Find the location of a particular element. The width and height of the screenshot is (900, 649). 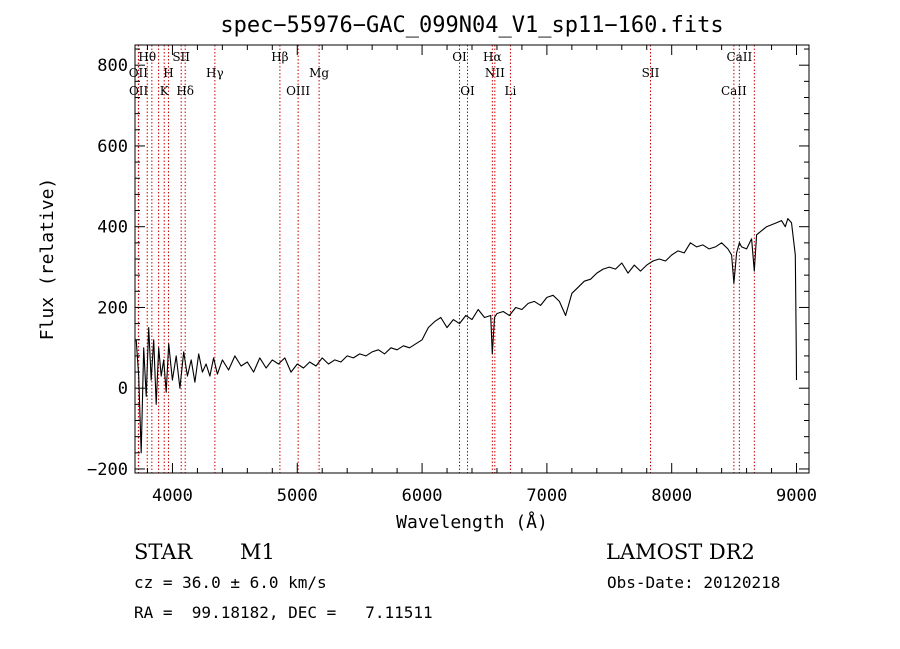

spectral-line-label: Hδ is located at coordinates (185, 91).